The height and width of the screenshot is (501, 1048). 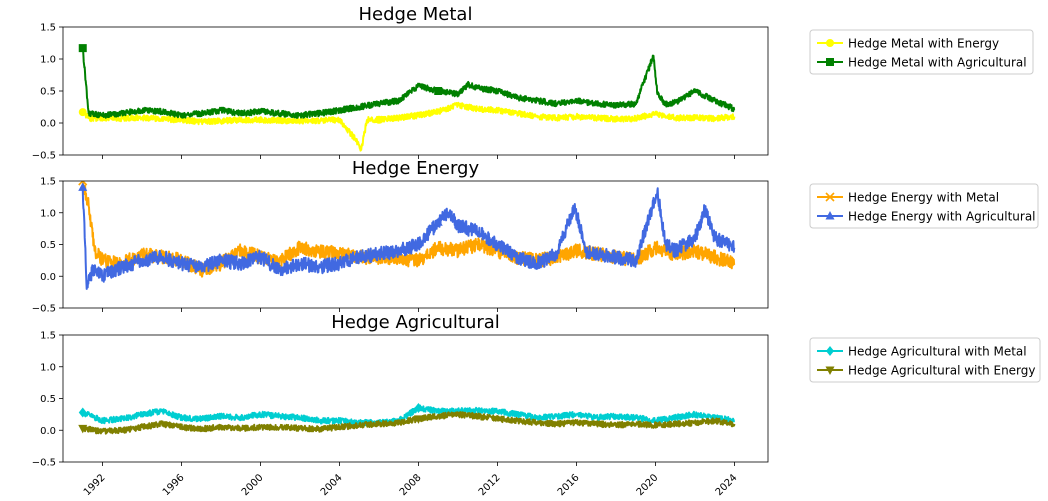 I want to click on legend-item-hedge-agricultural-with-metal: Hedge Agricultural with Metal, so click(x=922, y=352).